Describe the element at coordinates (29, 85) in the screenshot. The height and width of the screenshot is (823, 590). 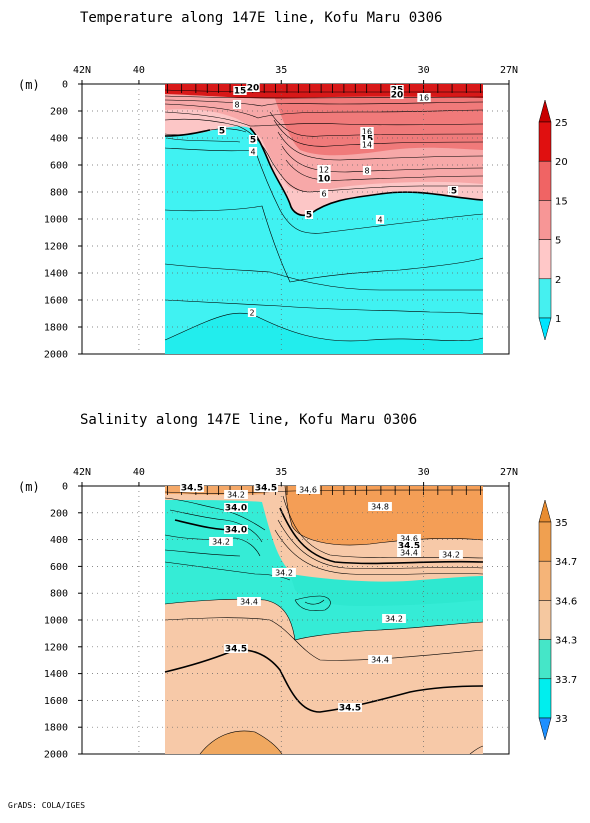
I see `temperature-depth-unit: (m)` at that location.